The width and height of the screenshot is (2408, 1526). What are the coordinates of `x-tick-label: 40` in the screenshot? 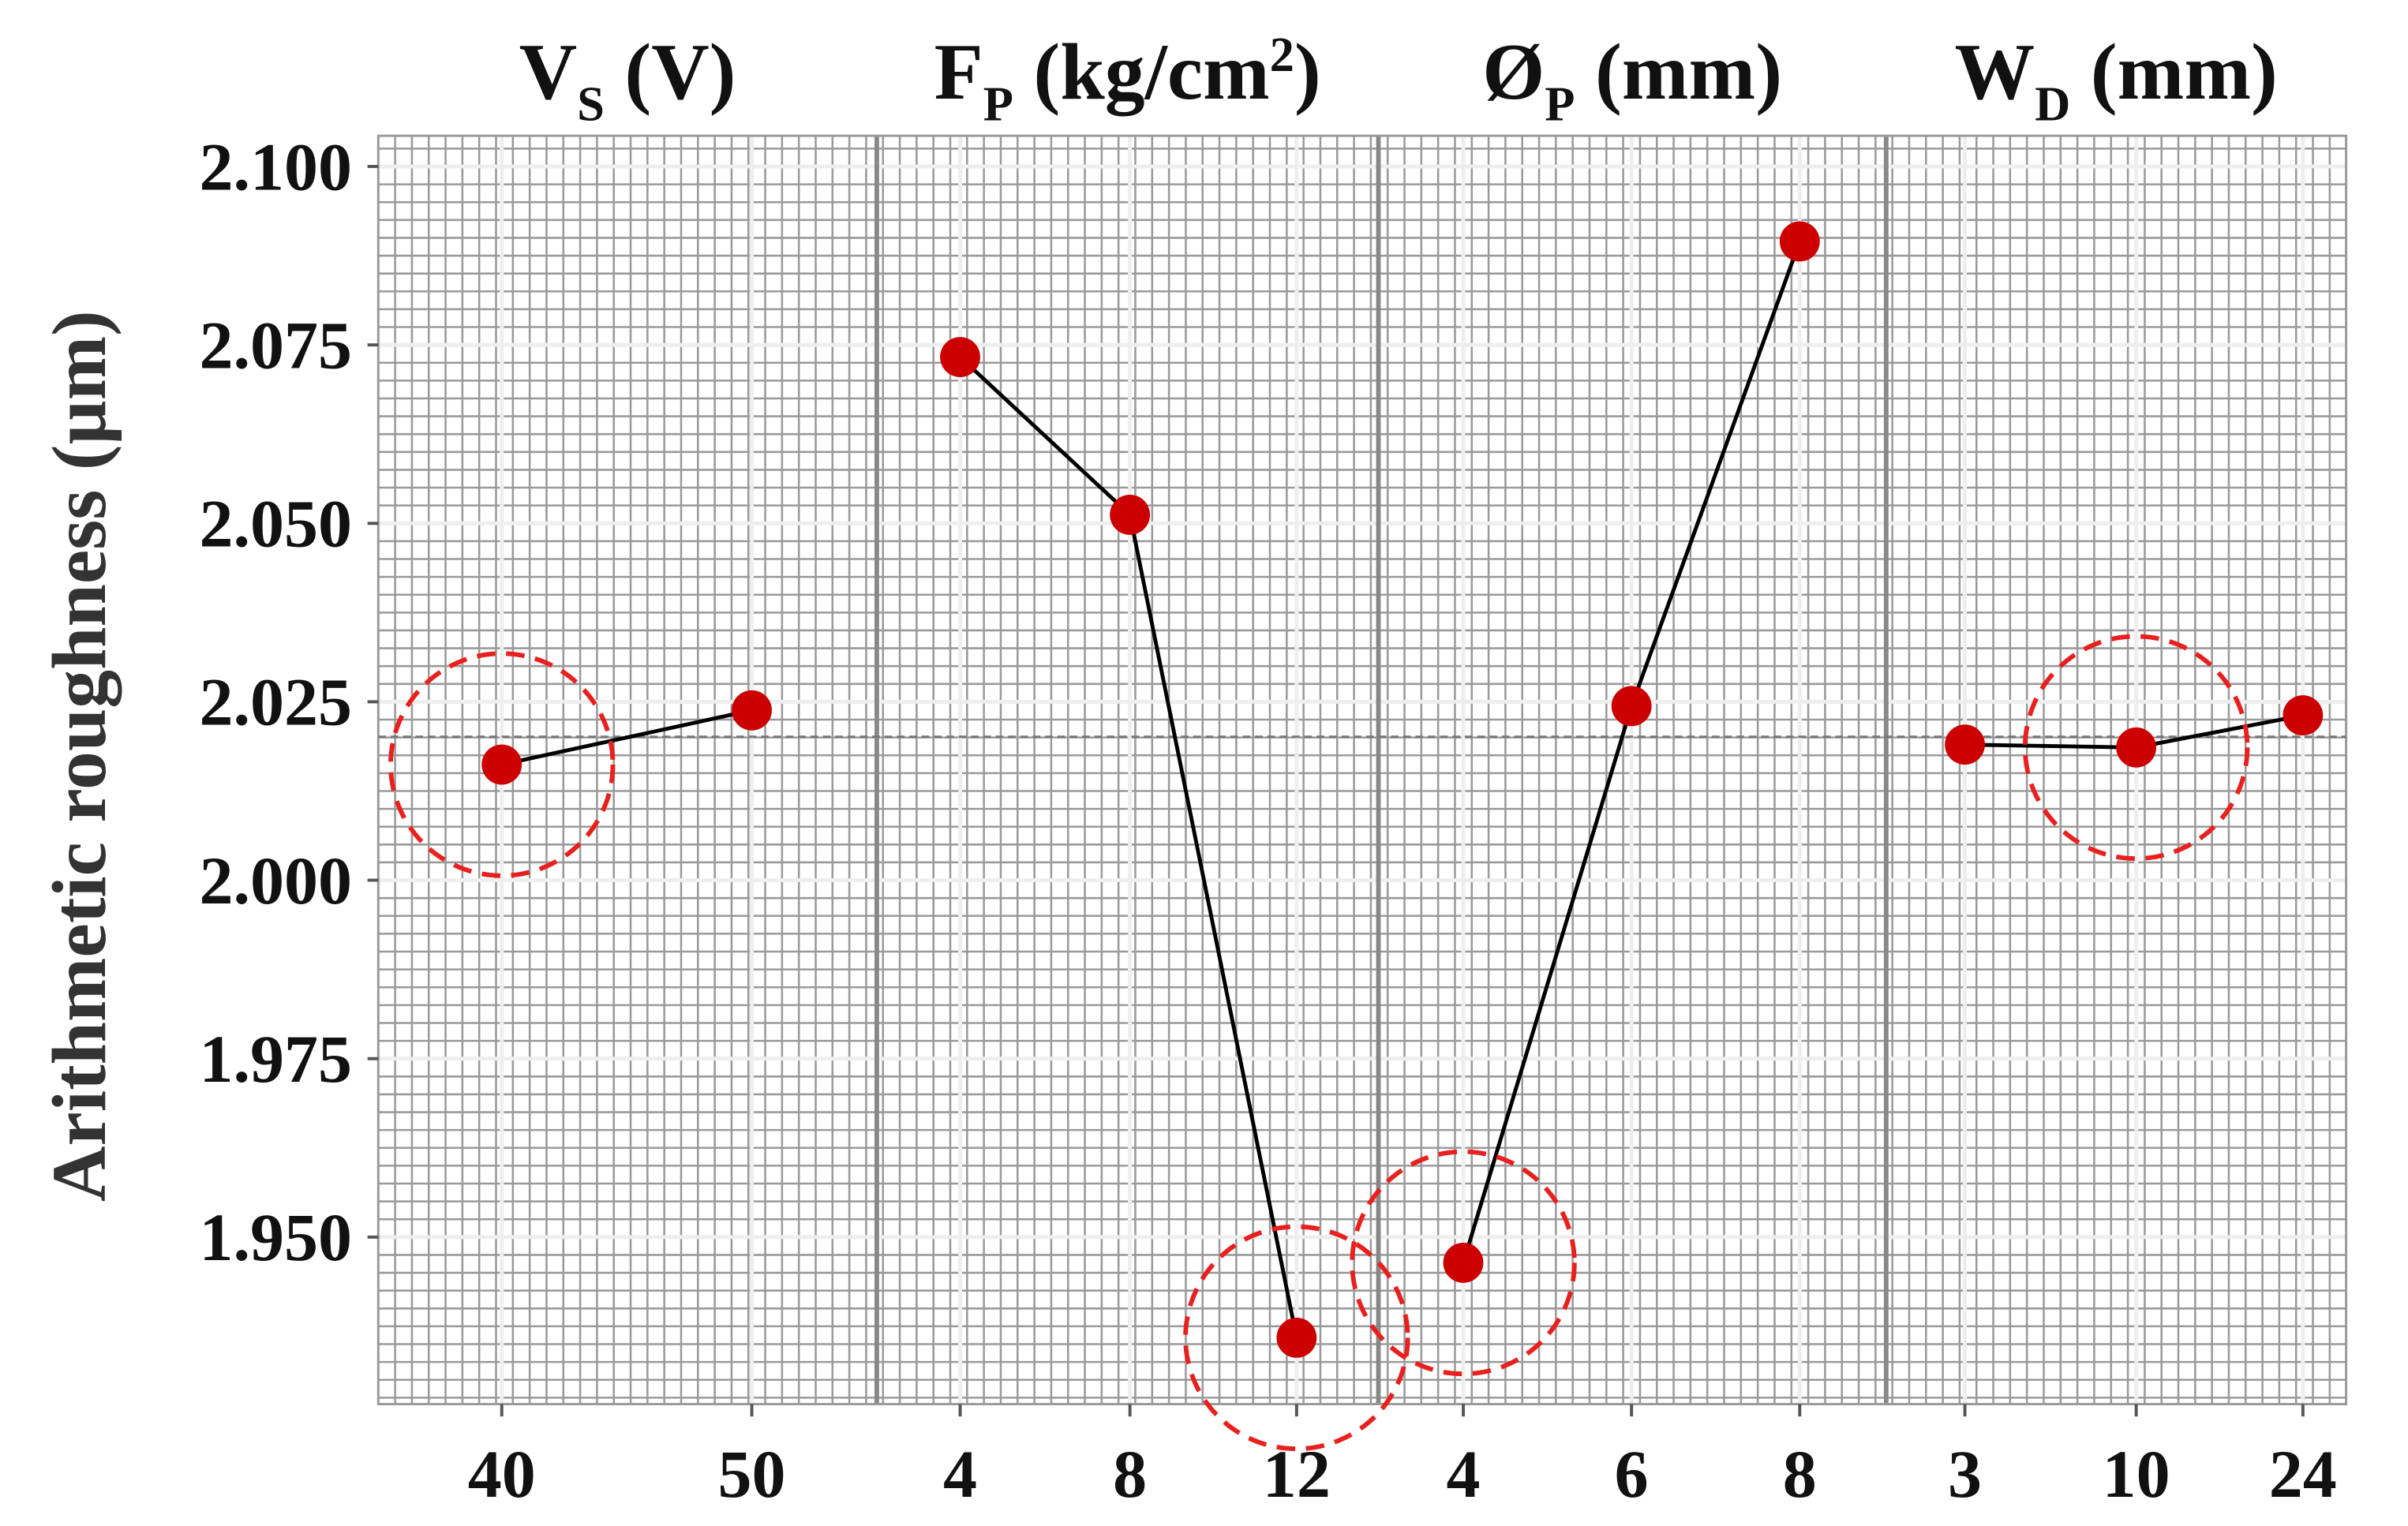 It's located at (502, 1474).